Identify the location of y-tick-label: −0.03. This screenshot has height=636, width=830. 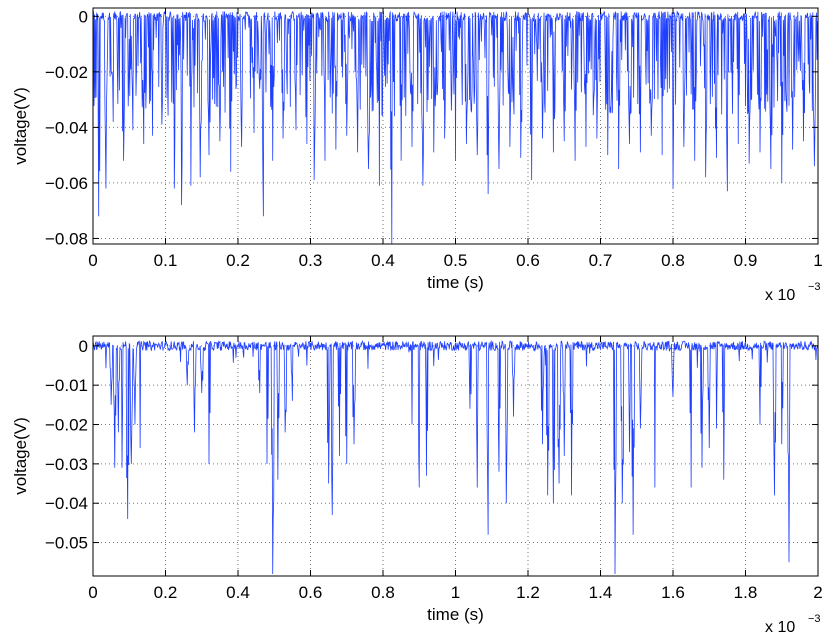
(66, 464).